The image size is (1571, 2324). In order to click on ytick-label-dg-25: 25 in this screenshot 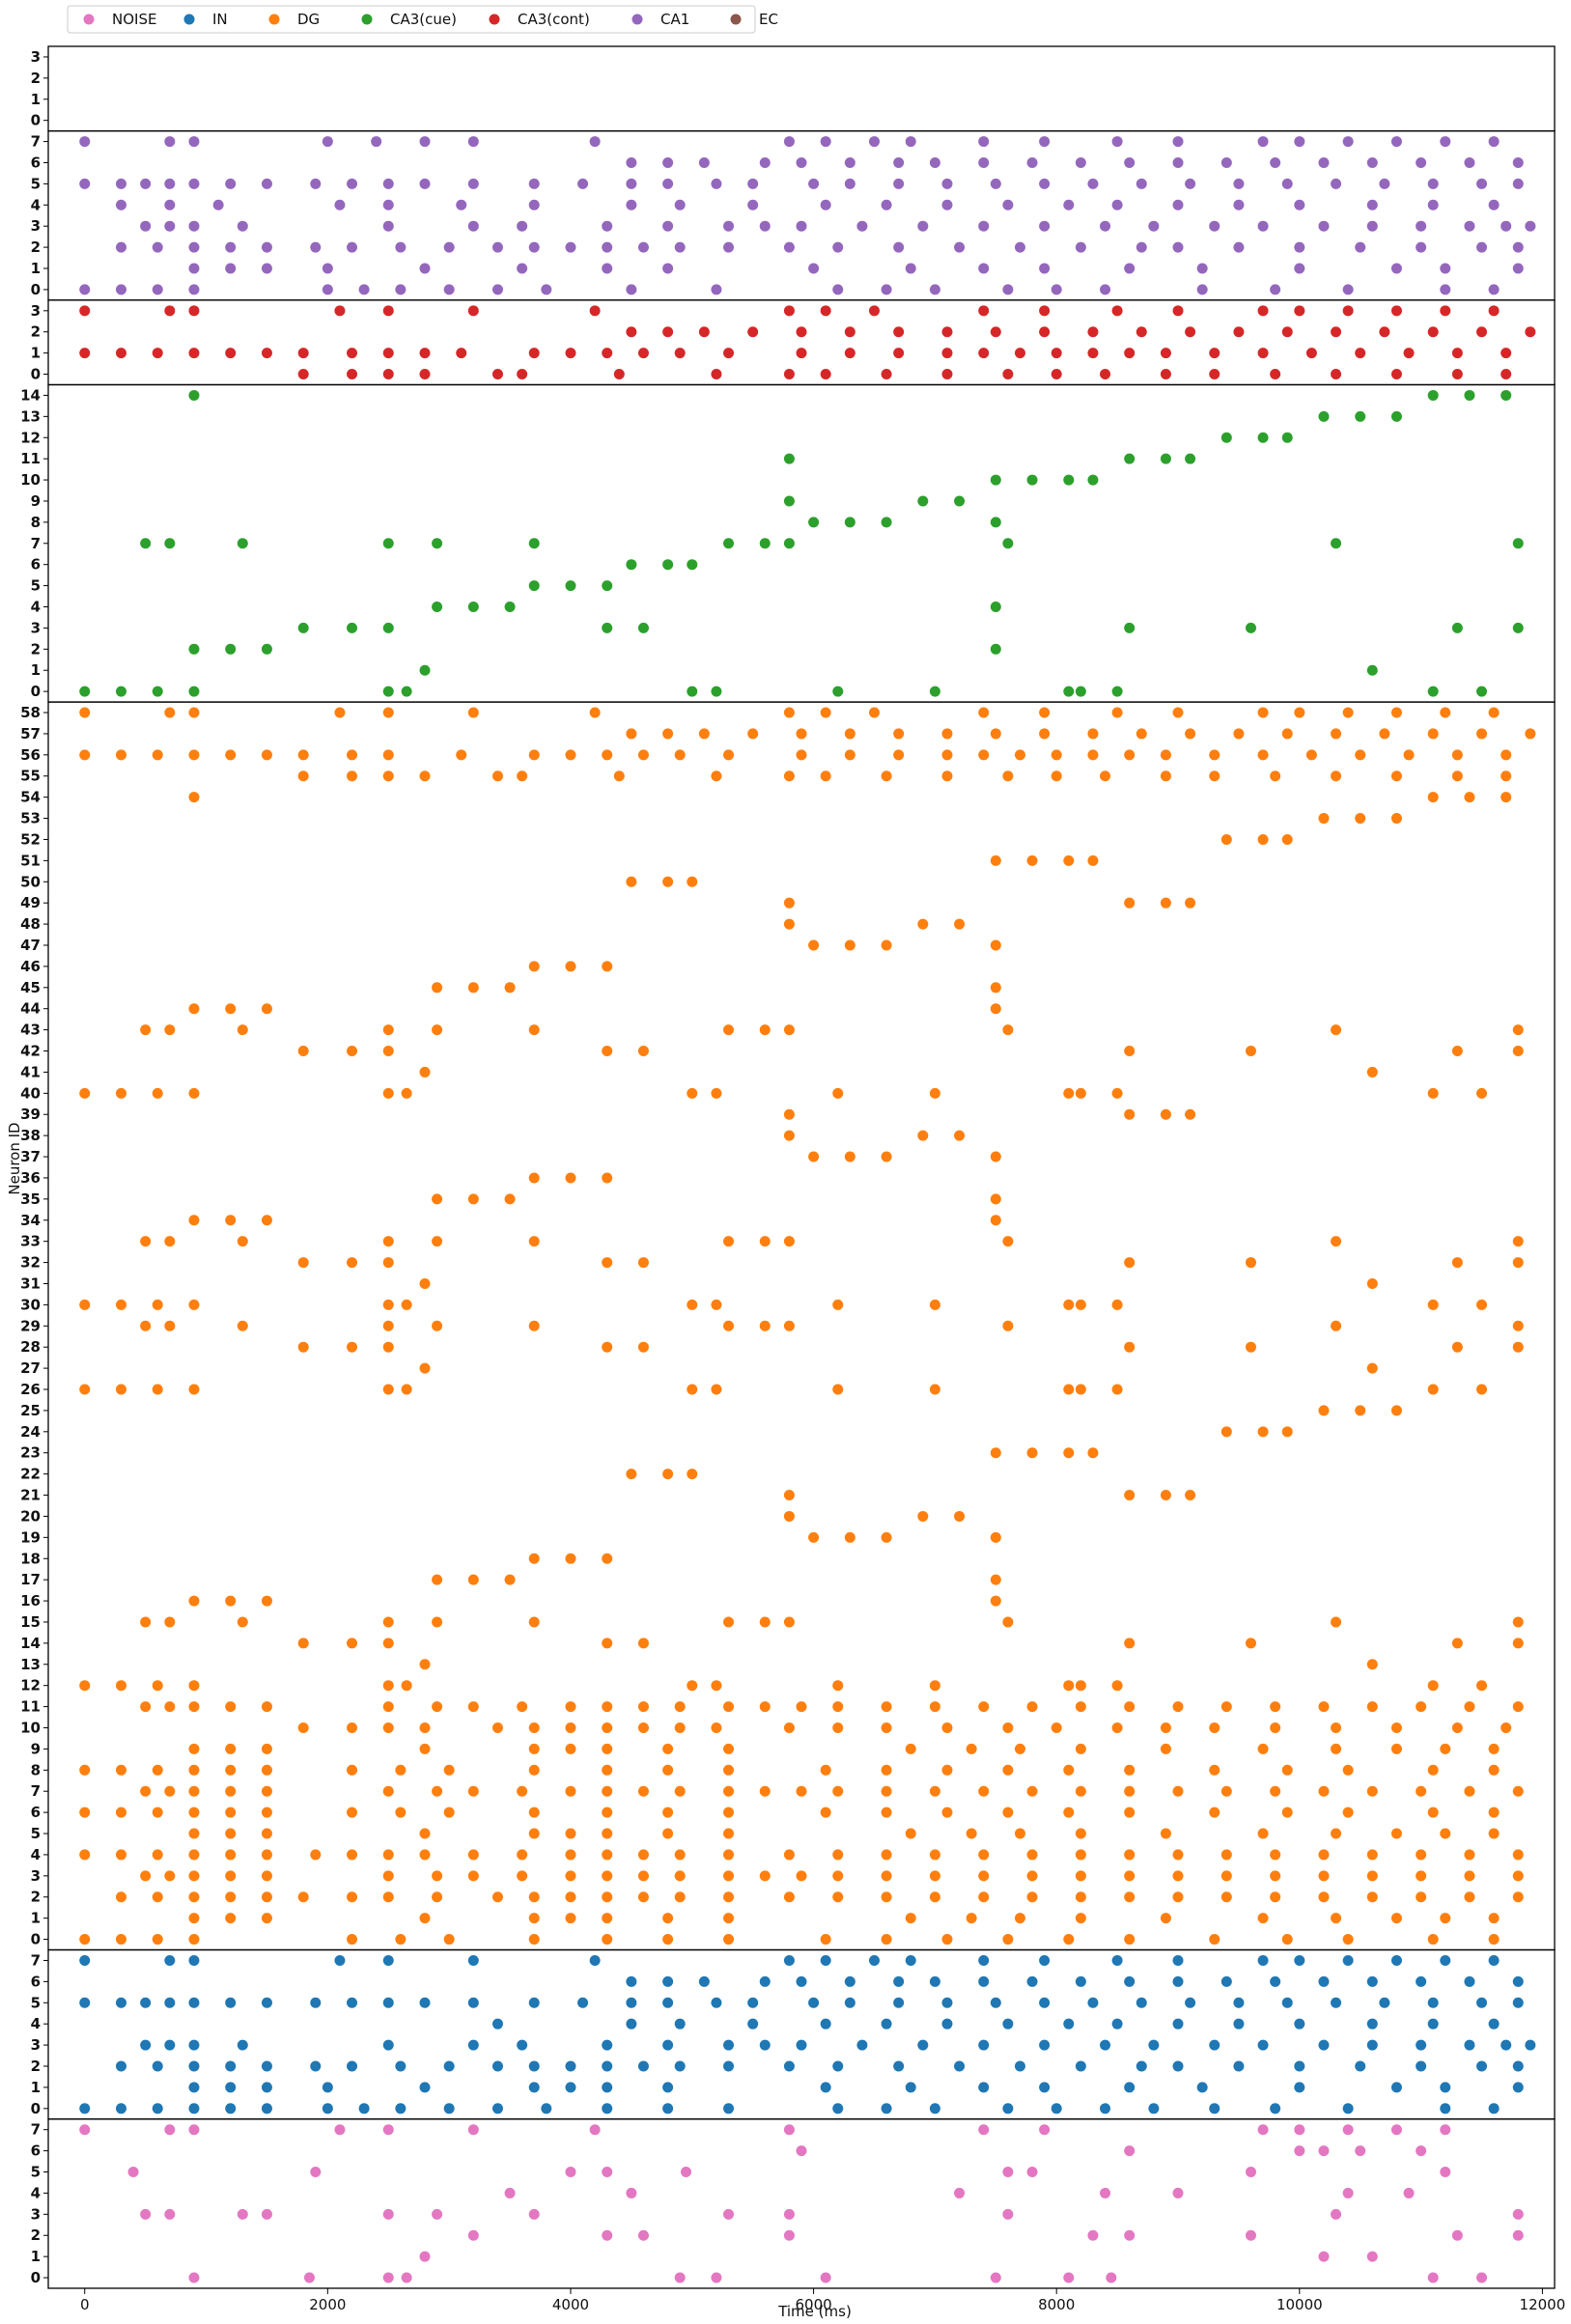, I will do `click(31, 1411)`.